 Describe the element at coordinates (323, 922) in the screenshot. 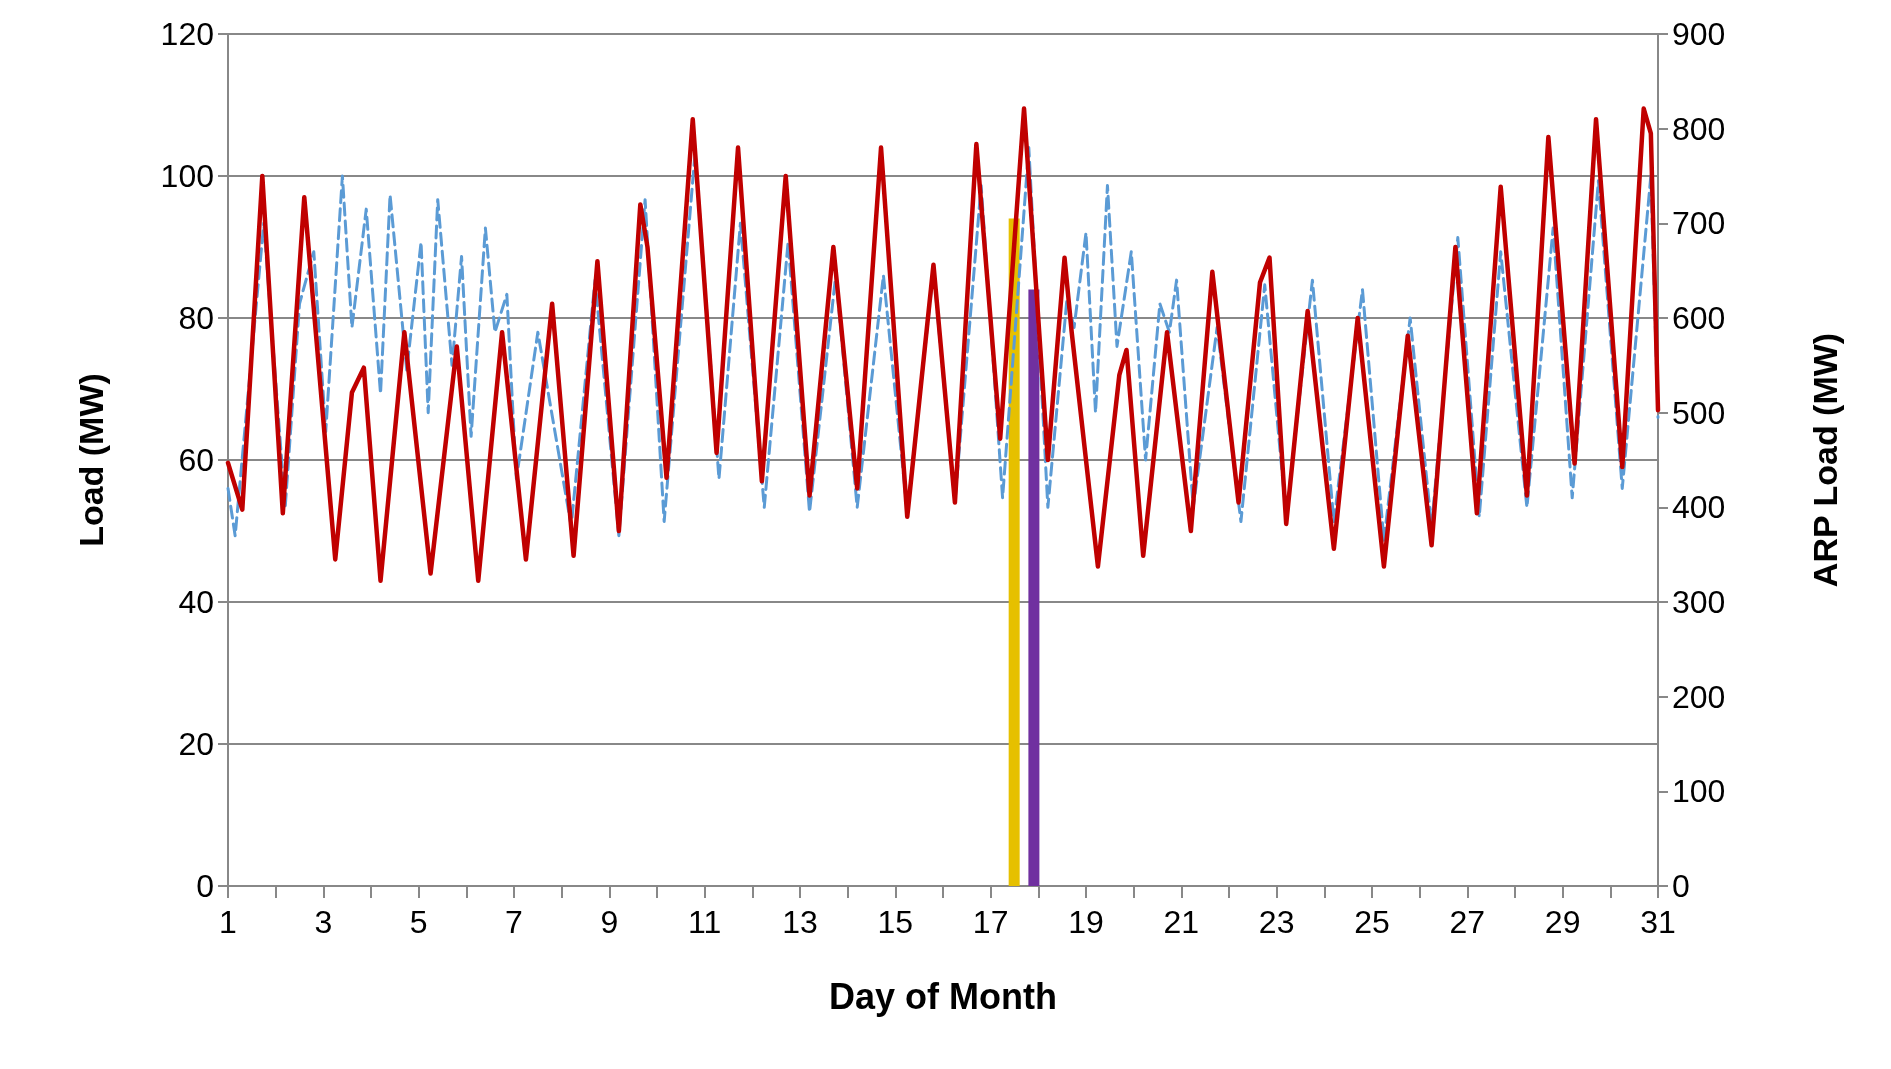

I see `x-tick-label: 3` at that location.